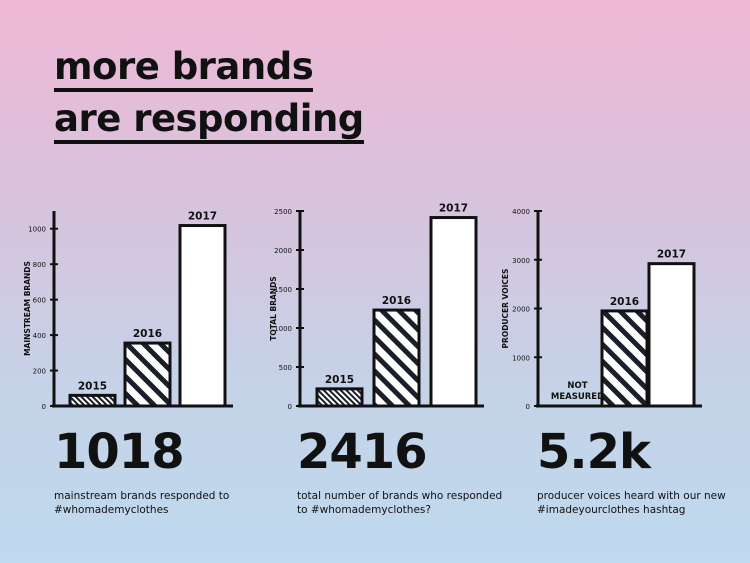 The height and width of the screenshot is (563, 750). I want to click on y-tick-label: 1500, so click(283, 290).